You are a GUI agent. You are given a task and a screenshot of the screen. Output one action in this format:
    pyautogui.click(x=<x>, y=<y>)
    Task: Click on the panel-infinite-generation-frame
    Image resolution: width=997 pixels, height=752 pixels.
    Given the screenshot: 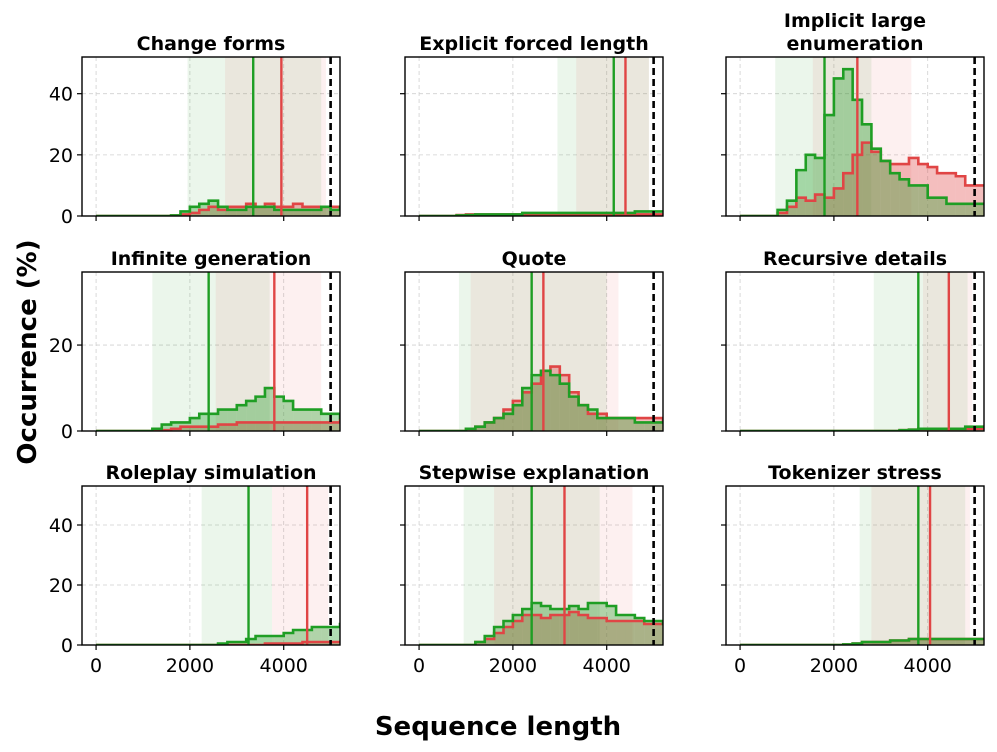 What is the action you would take?
    pyautogui.click(x=211, y=351)
    